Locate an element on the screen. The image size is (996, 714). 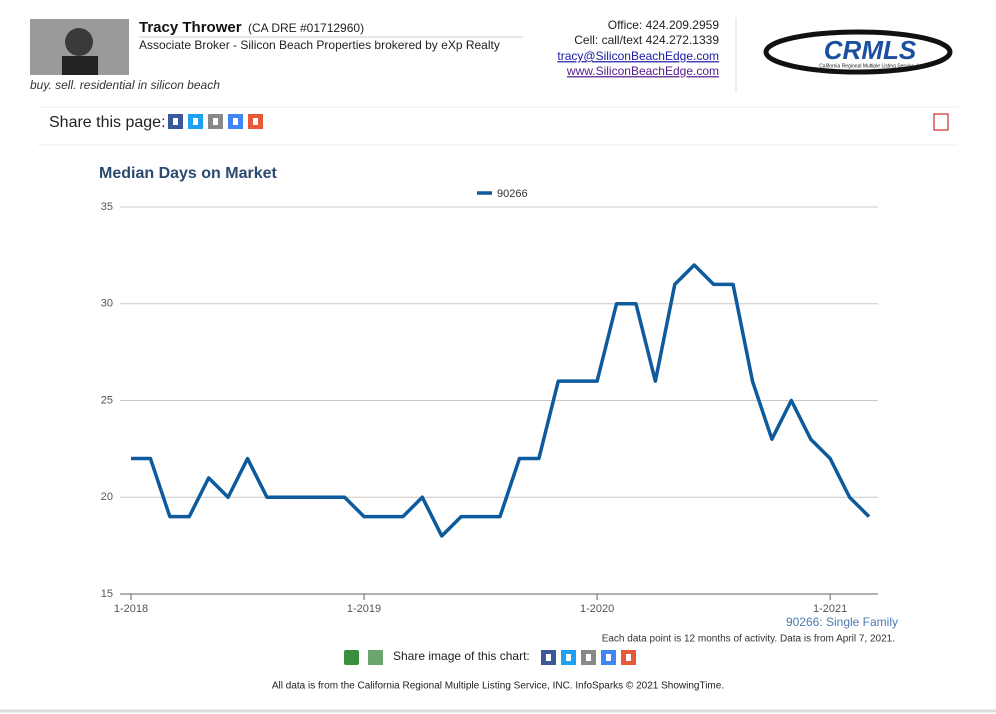
excel-icon is located at coordinates (375, 657).